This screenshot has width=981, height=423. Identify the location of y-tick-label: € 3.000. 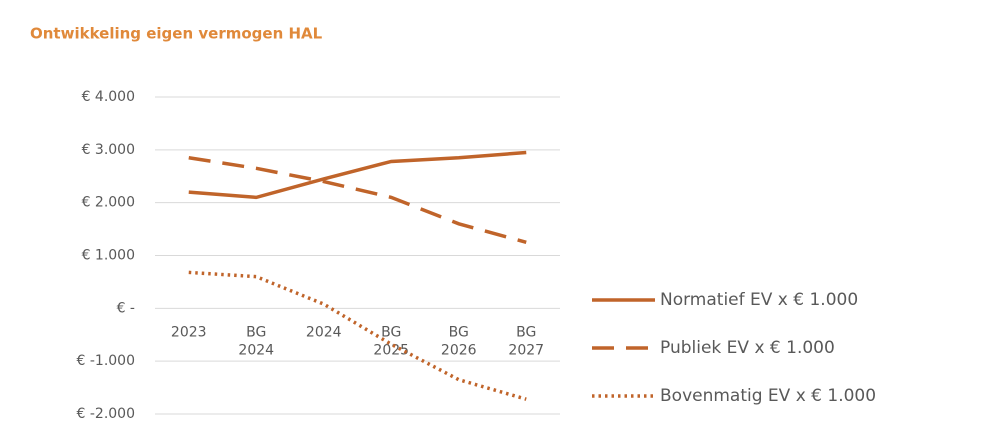
(108, 150).